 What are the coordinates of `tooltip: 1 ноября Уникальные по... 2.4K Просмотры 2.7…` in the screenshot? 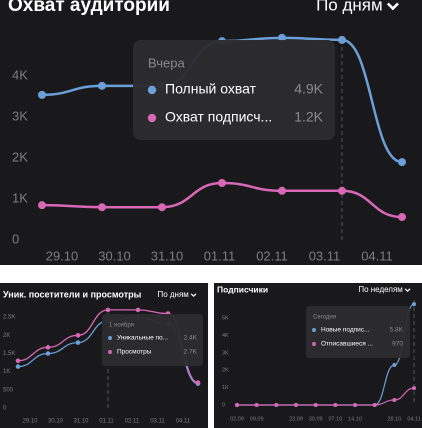 It's located at (152, 340).